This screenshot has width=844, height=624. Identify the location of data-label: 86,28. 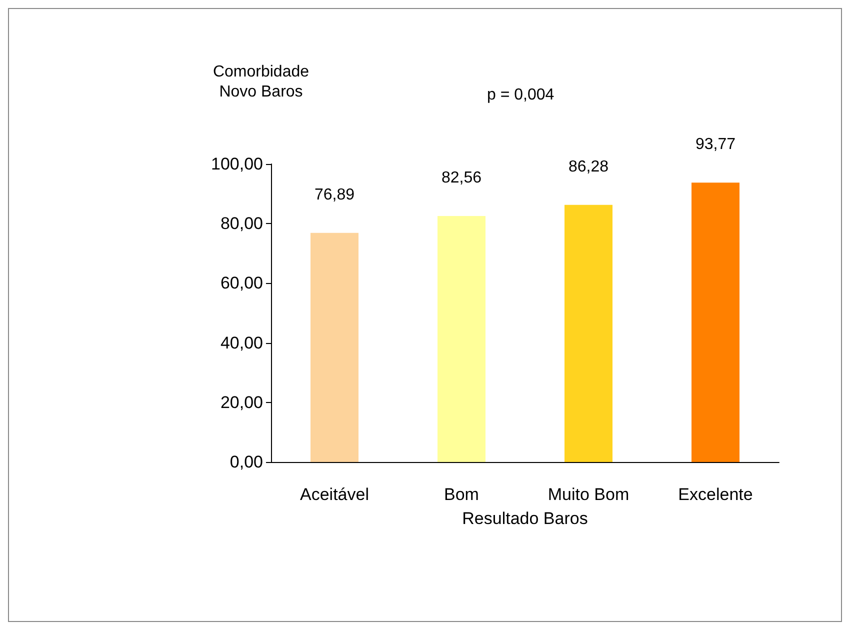
(588, 167).